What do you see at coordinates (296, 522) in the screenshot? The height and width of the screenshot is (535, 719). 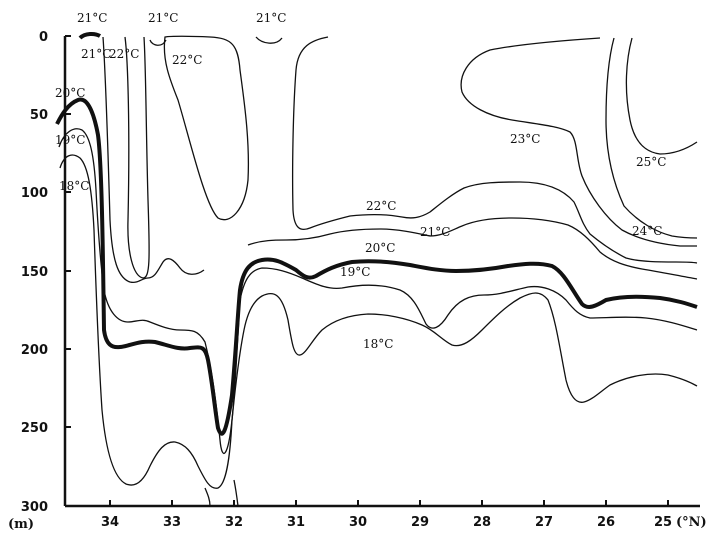 I see `x-tick-label-31: 31` at bounding box center [296, 522].